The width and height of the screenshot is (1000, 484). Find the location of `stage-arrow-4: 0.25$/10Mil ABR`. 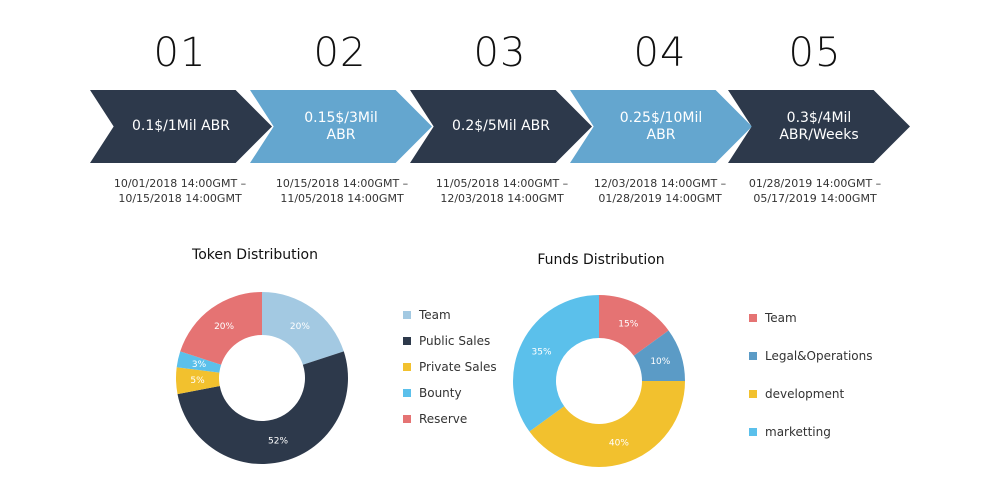

stage-arrow-4: 0.25$/10Mil ABR is located at coordinates (661, 126).